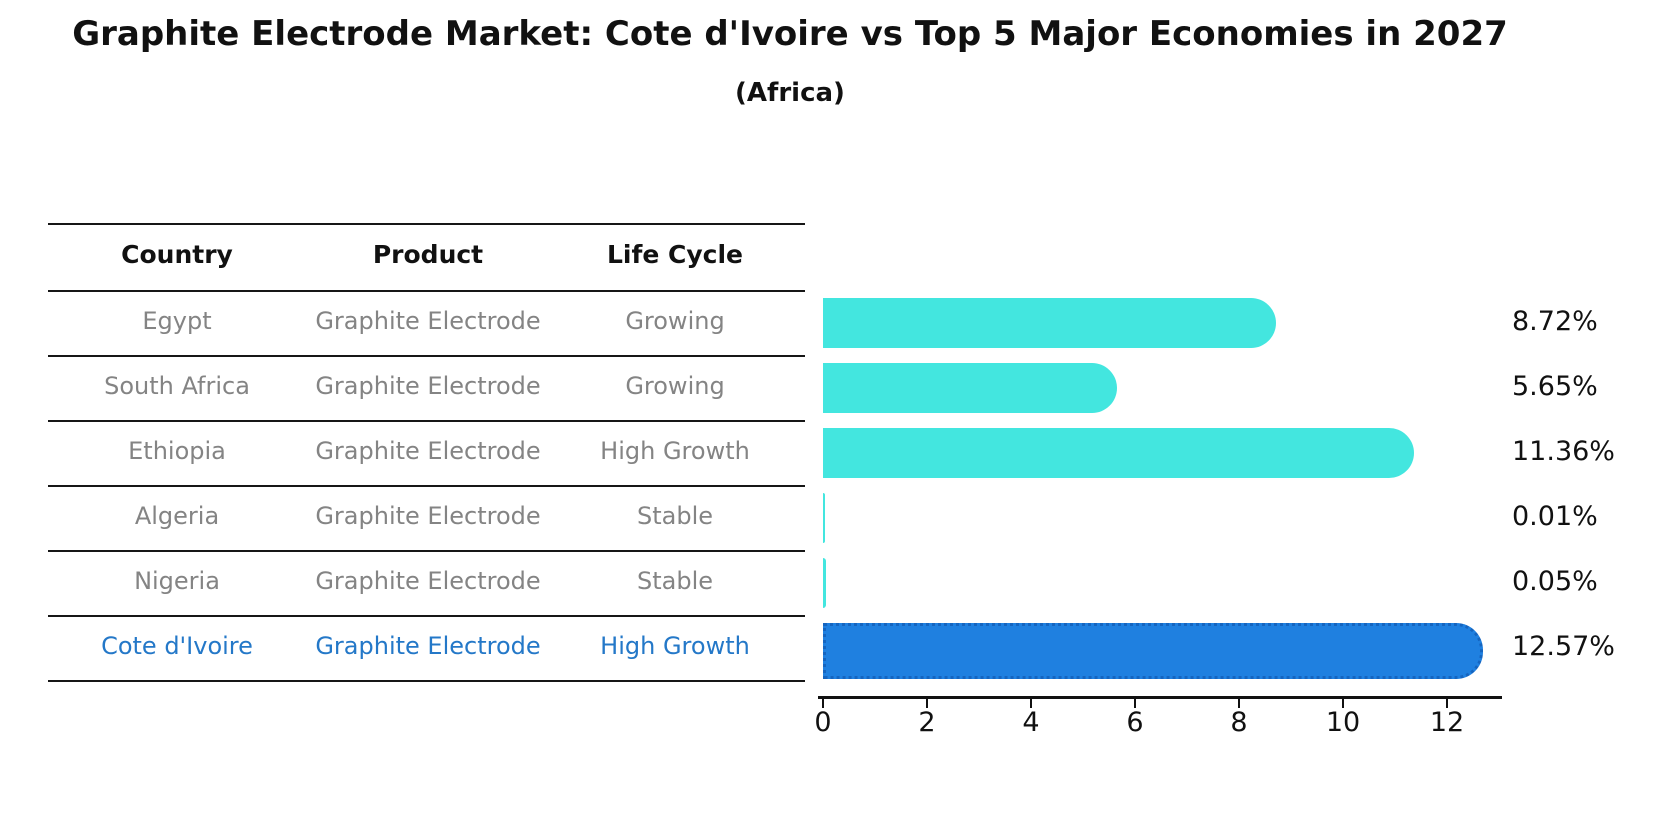 This screenshot has height=823, width=1679. Describe the element at coordinates (823, 722) in the screenshot. I see `x-tick-label: 0` at that location.